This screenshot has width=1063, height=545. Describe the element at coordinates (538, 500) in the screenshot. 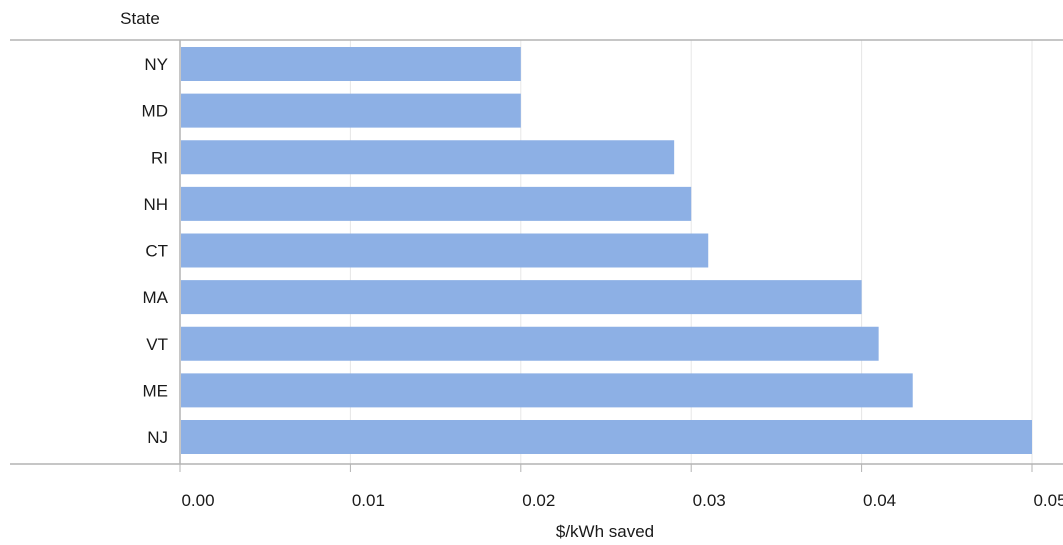

I see `x-tick-label: 0.02` at that location.